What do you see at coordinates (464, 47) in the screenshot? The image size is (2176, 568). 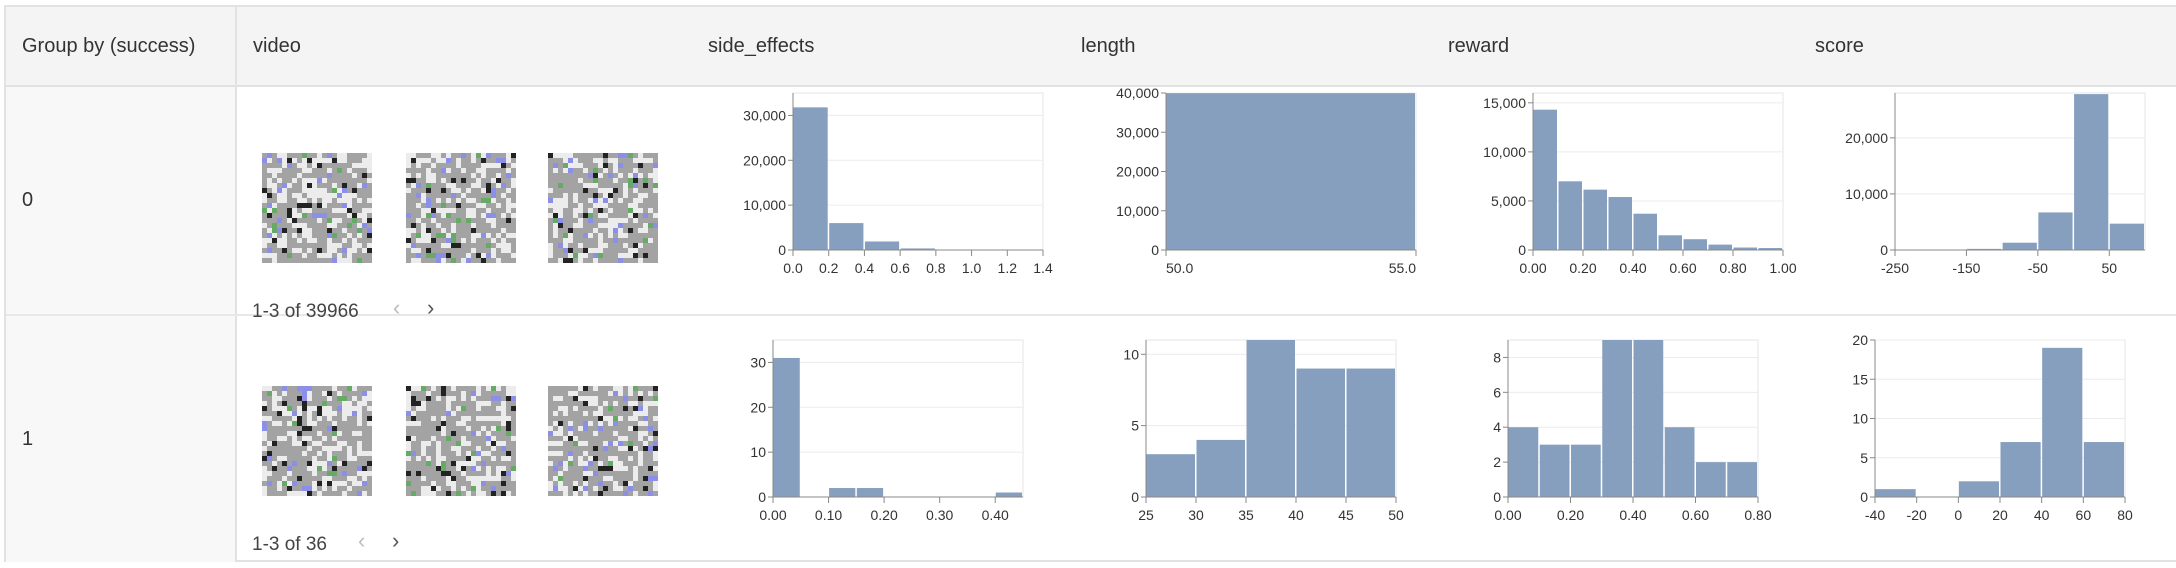 I see `column-header-video: video` at bounding box center [464, 47].